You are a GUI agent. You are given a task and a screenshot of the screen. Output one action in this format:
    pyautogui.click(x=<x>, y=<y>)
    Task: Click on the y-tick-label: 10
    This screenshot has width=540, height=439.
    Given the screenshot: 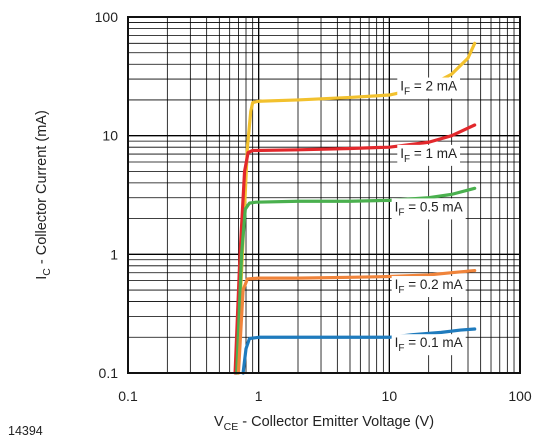 What is the action you would take?
    pyautogui.click(x=110, y=136)
    